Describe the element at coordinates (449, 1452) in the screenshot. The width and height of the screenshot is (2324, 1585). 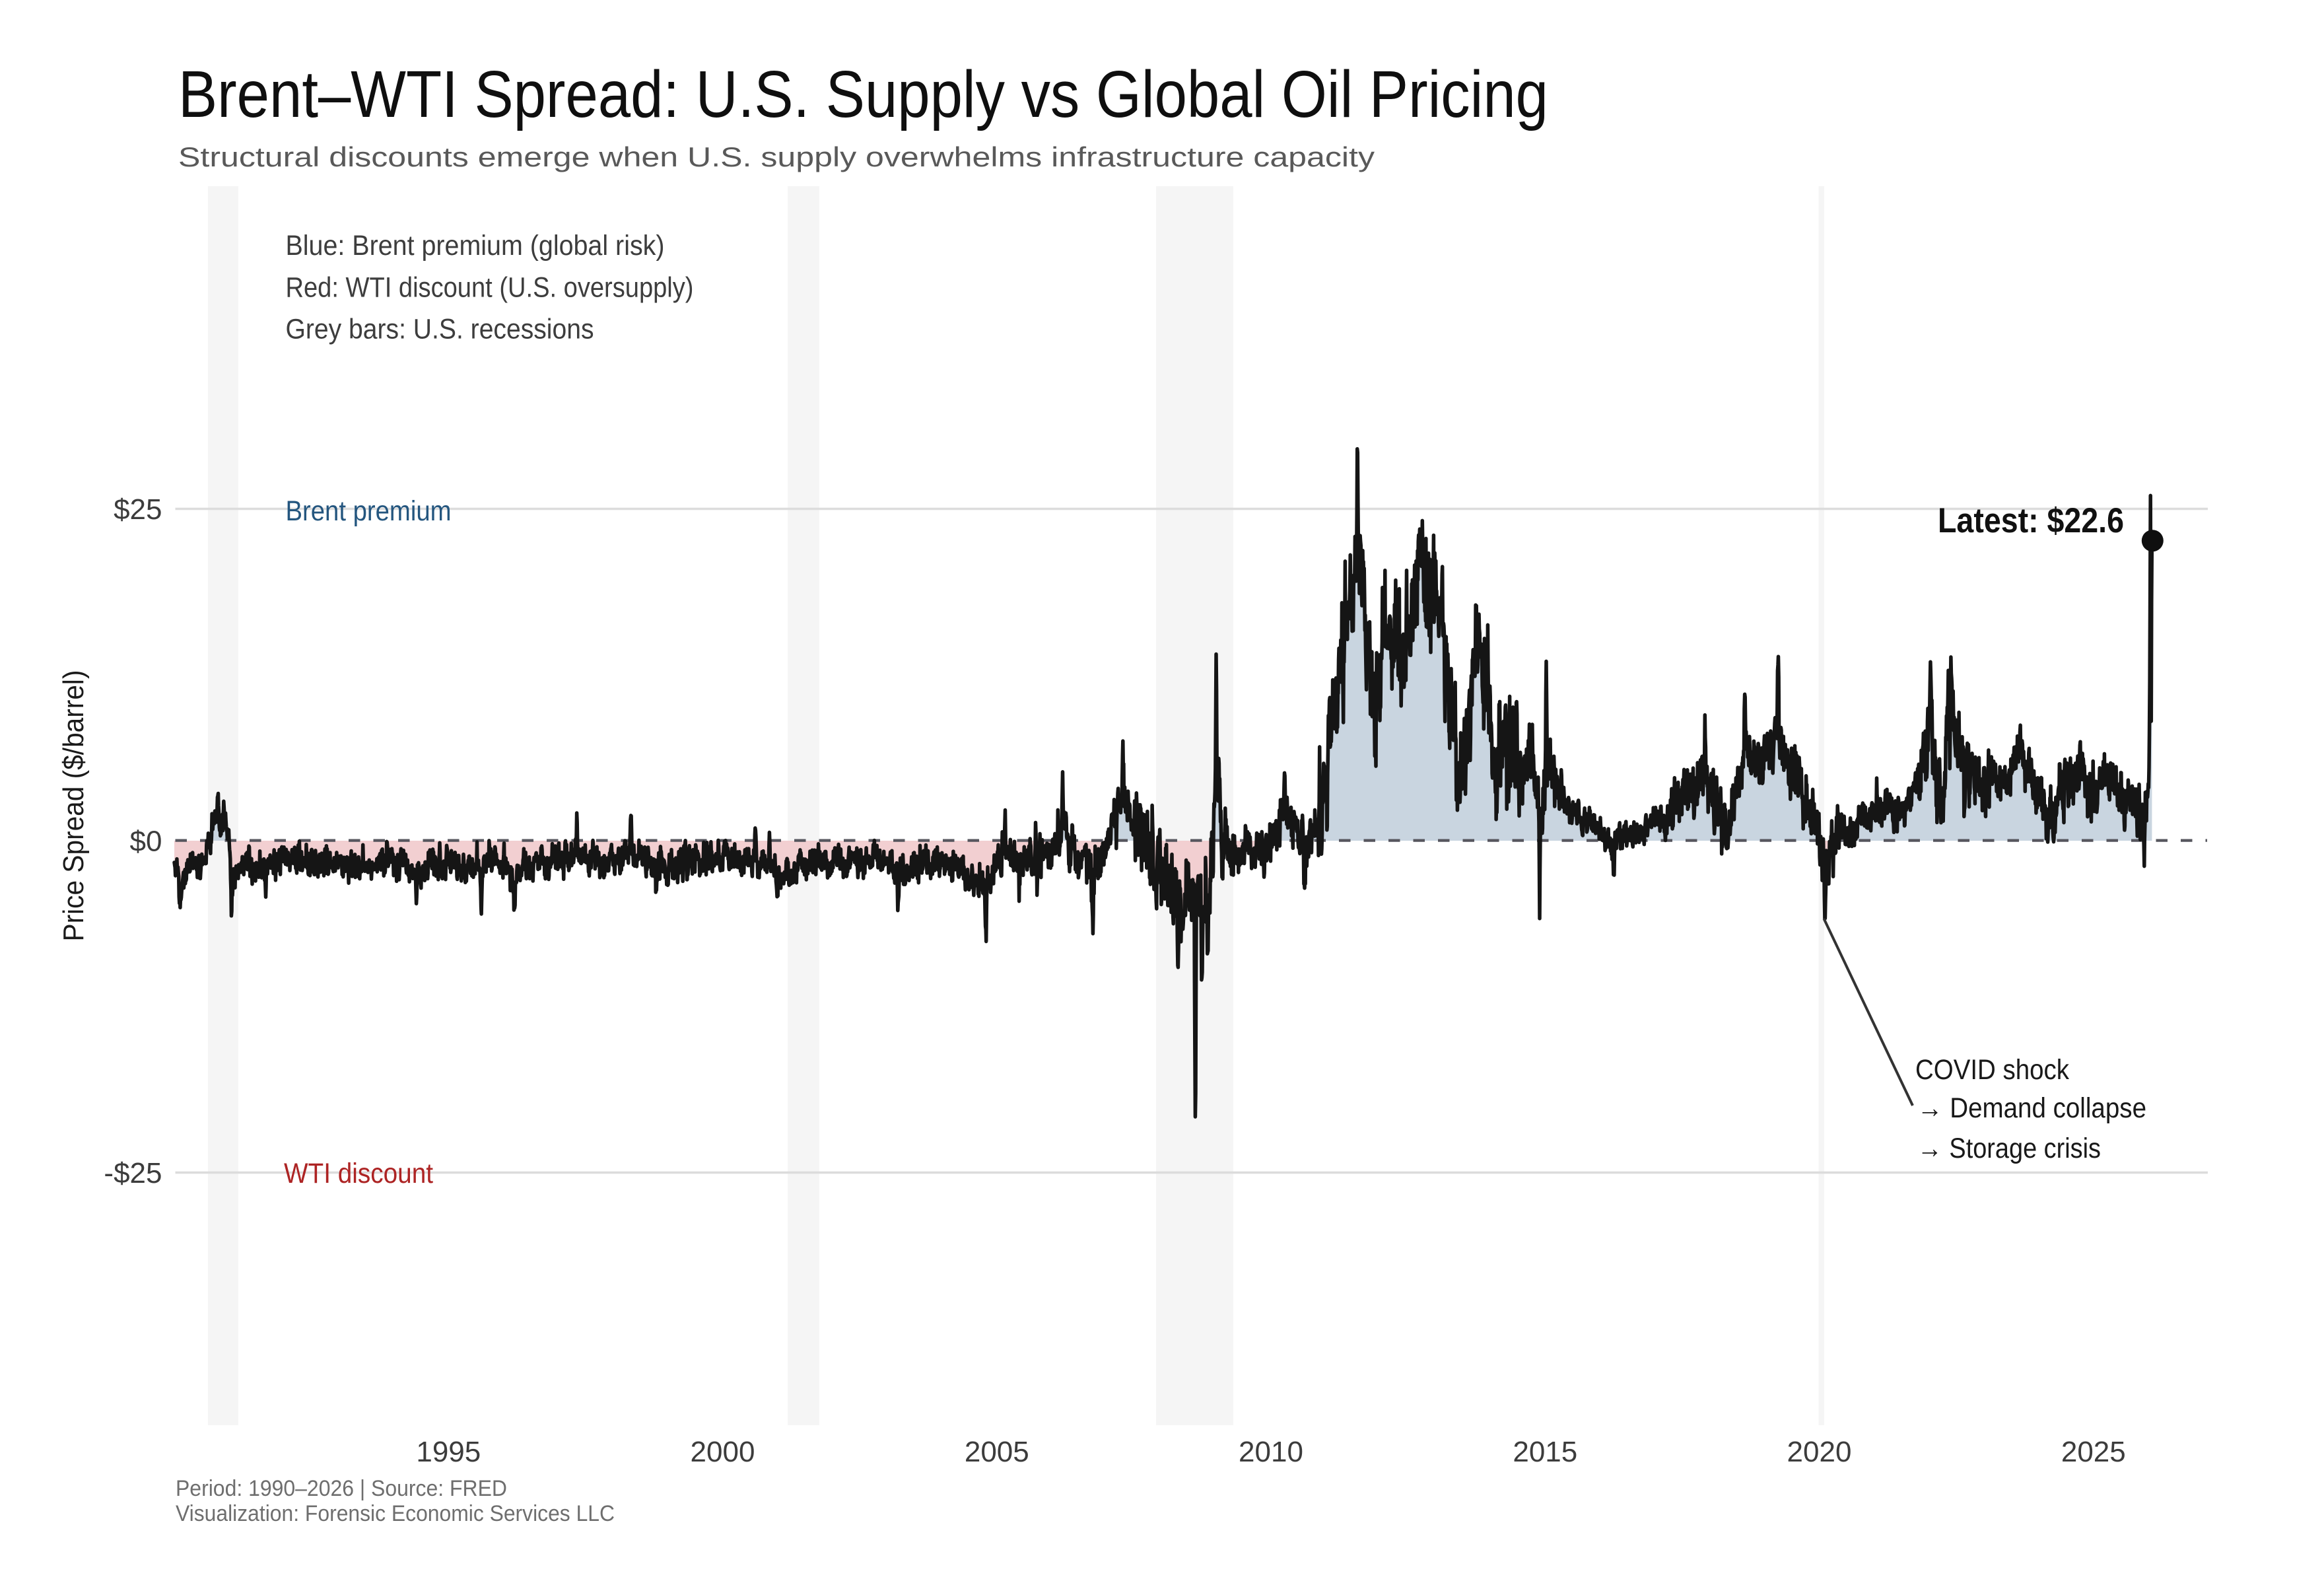
I see `svg-text: 1995` at that location.